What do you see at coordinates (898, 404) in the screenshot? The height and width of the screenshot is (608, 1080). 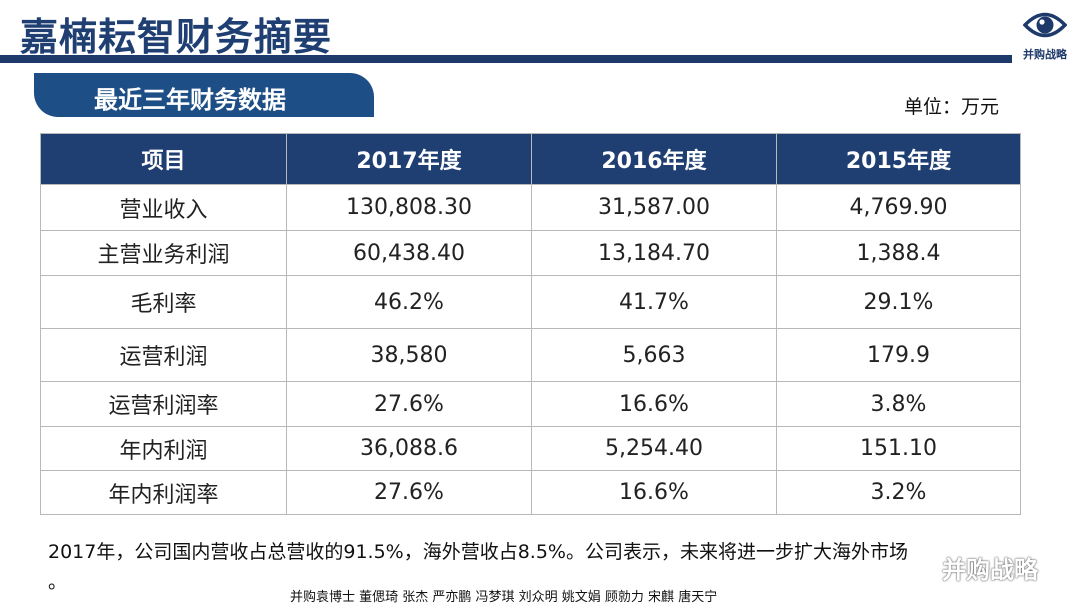 I see `table-cell: 3.8%` at bounding box center [898, 404].